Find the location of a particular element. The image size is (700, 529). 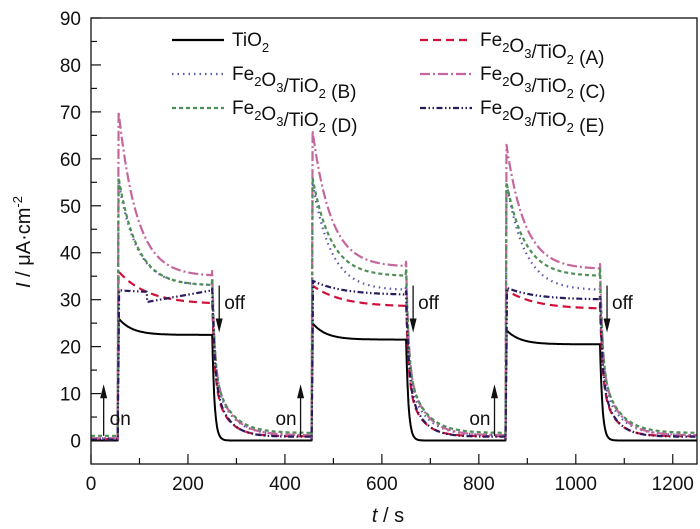

y-axis-label: I / μA·cm-2 is located at coordinates (22, 242).